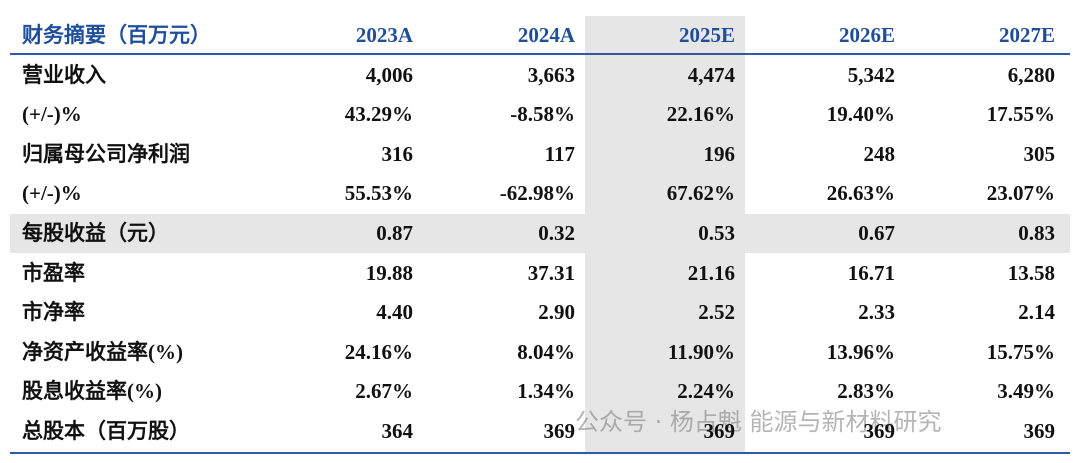 The image size is (1080, 463). What do you see at coordinates (706, 35) in the screenshot?
I see `header-year: 2025E` at bounding box center [706, 35].